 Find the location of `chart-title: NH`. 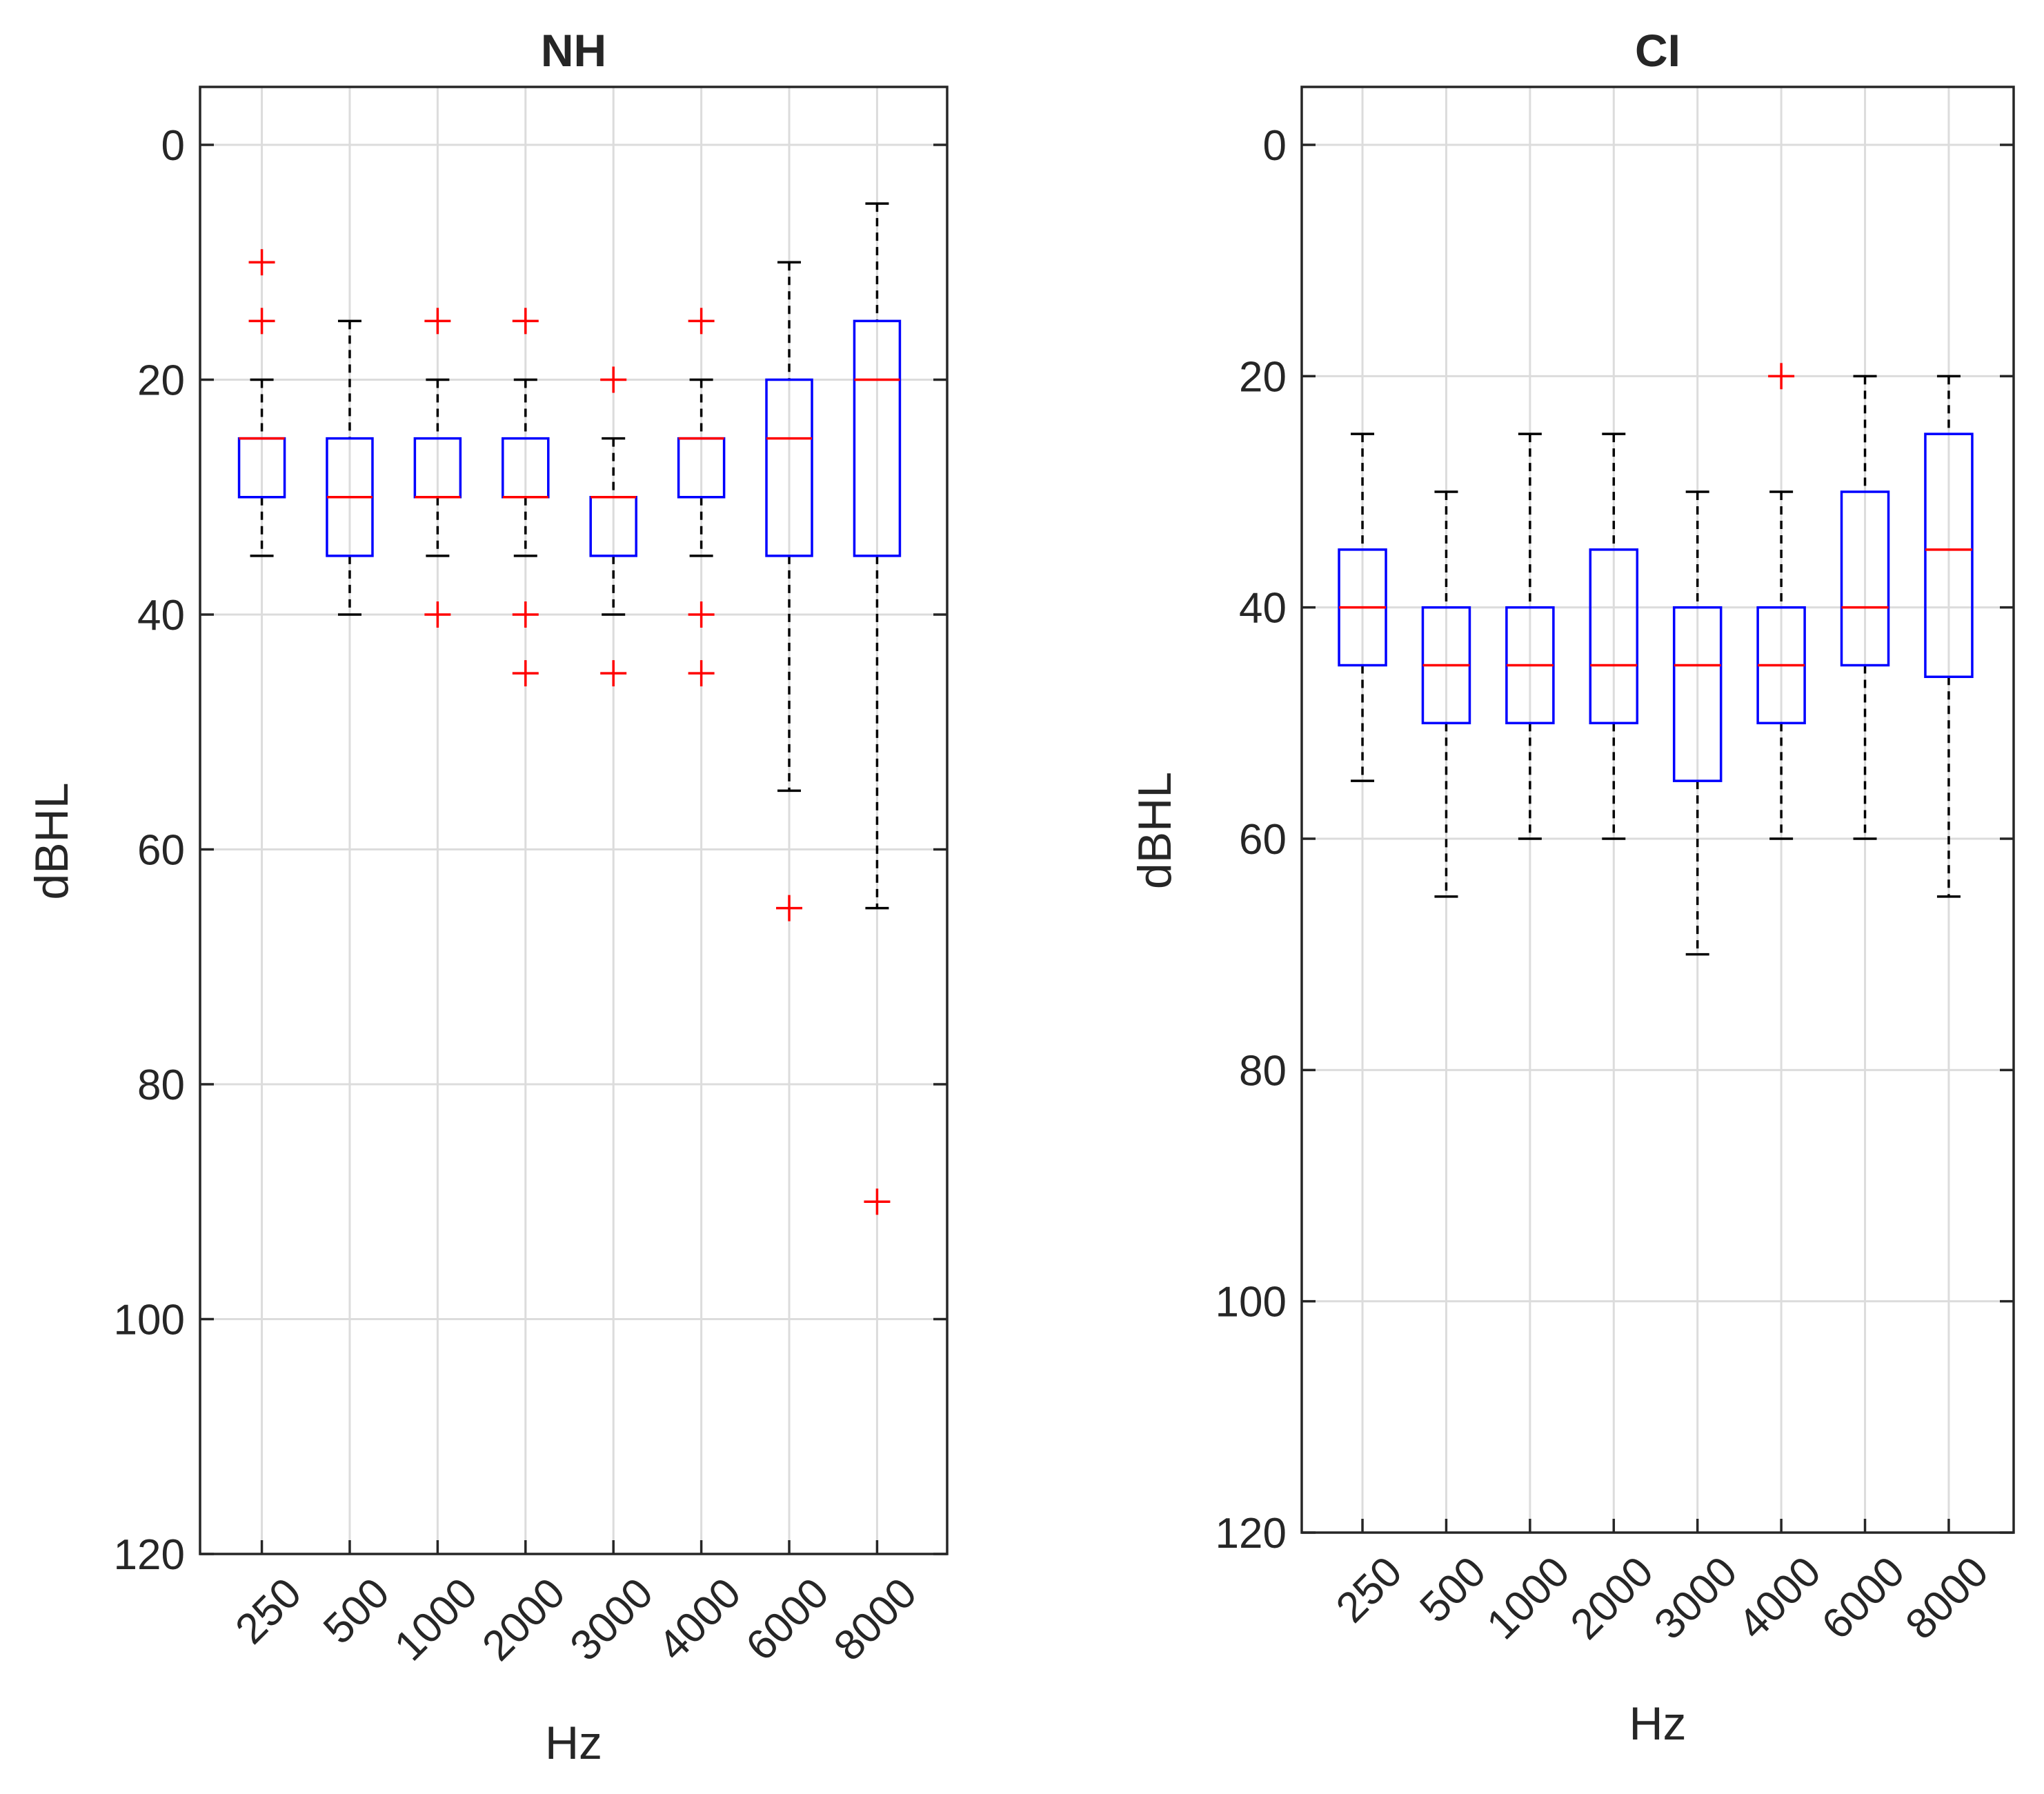

chart-title: NH is located at coordinates (573, 50).